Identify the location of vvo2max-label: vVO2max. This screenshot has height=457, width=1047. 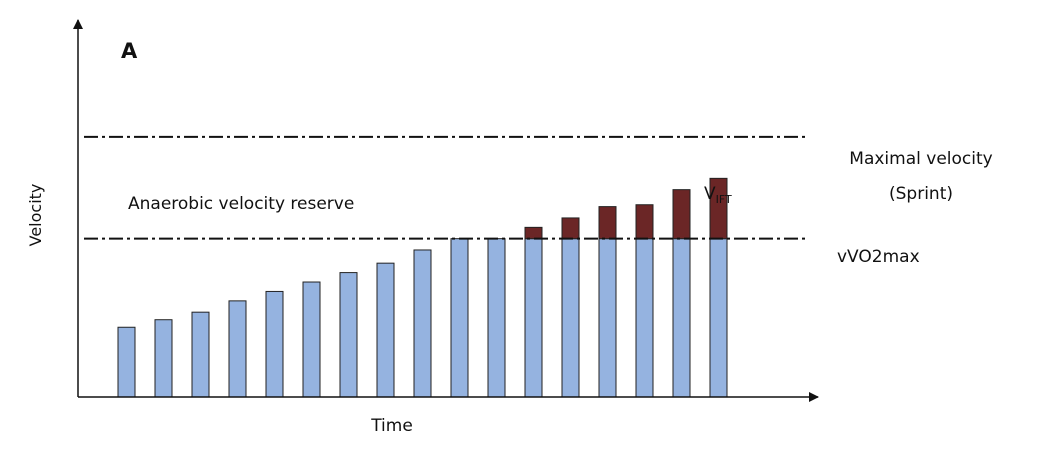
(878, 257).